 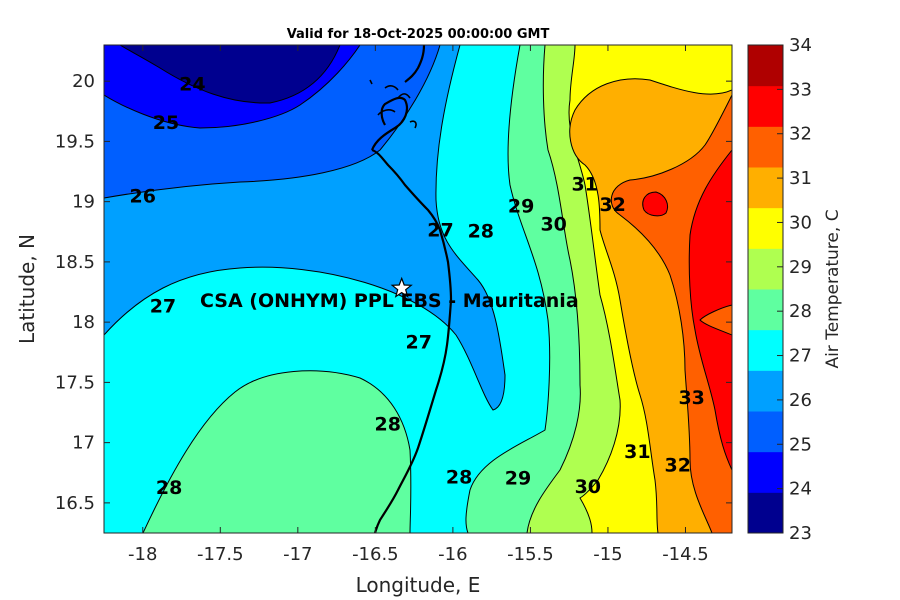 What do you see at coordinates (192, 85) in the screenshot?
I see `contour-label: 24` at bounding box center [192, 85].